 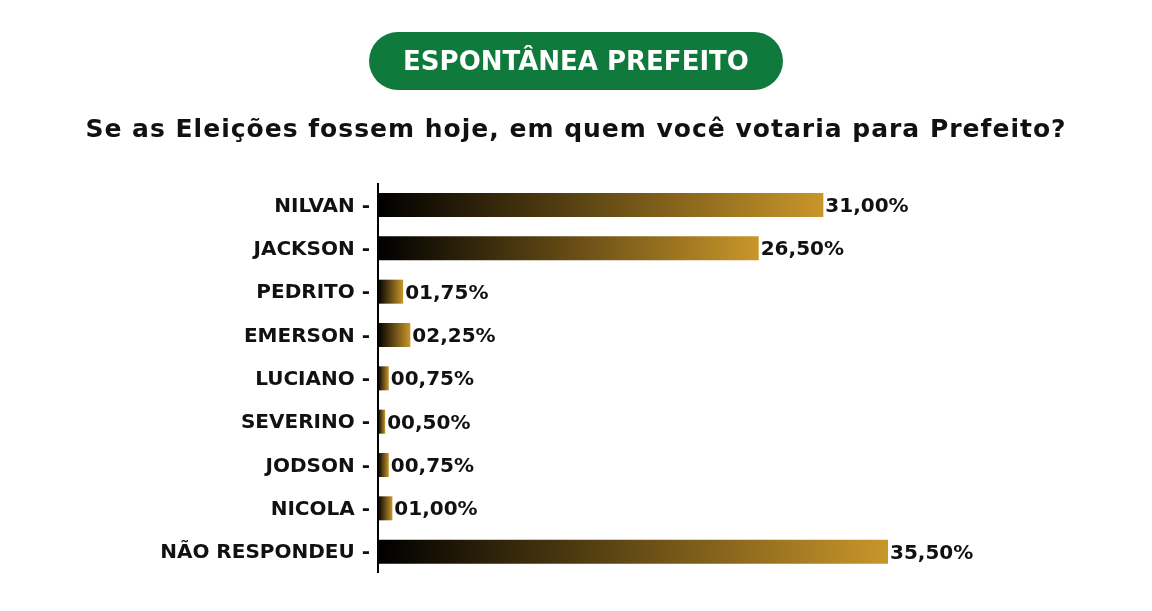 I want to click on y-tick-label: PEDRITO -, so click(x=313, y=291).